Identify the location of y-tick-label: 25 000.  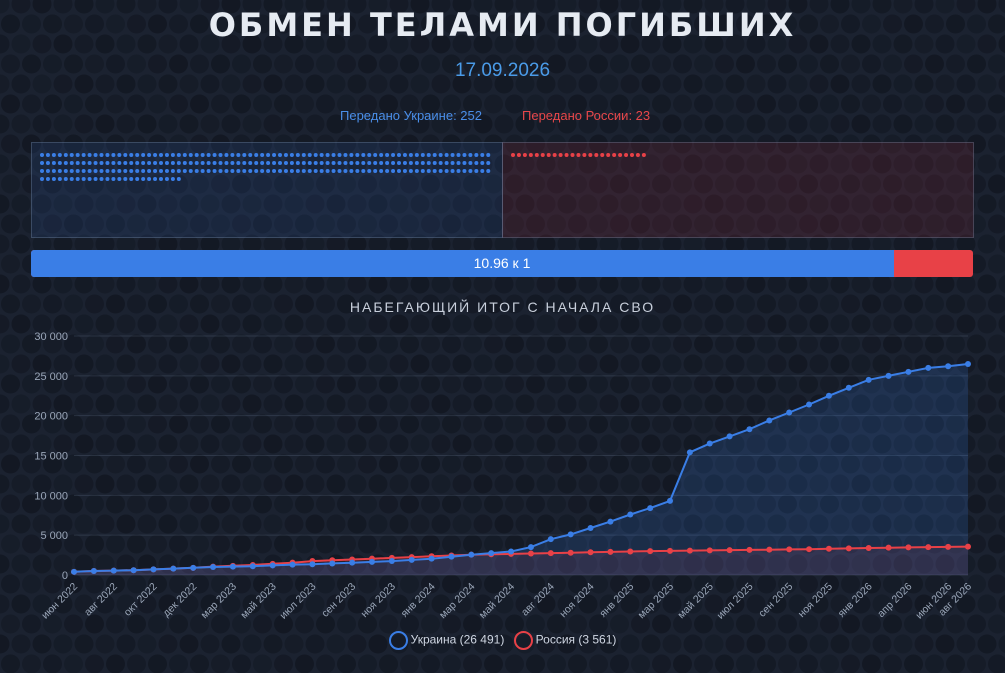
(51, 377).